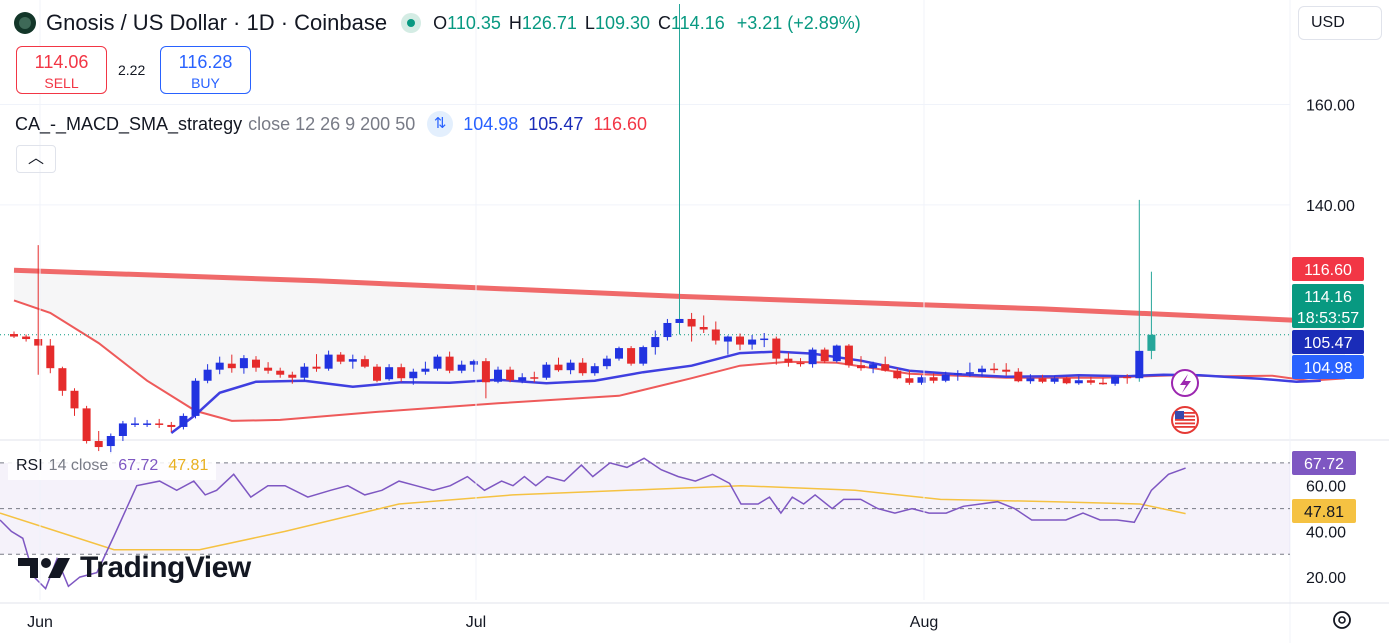  I want to click on strategy-arrows-icon: ⇅, so click(440, 124).